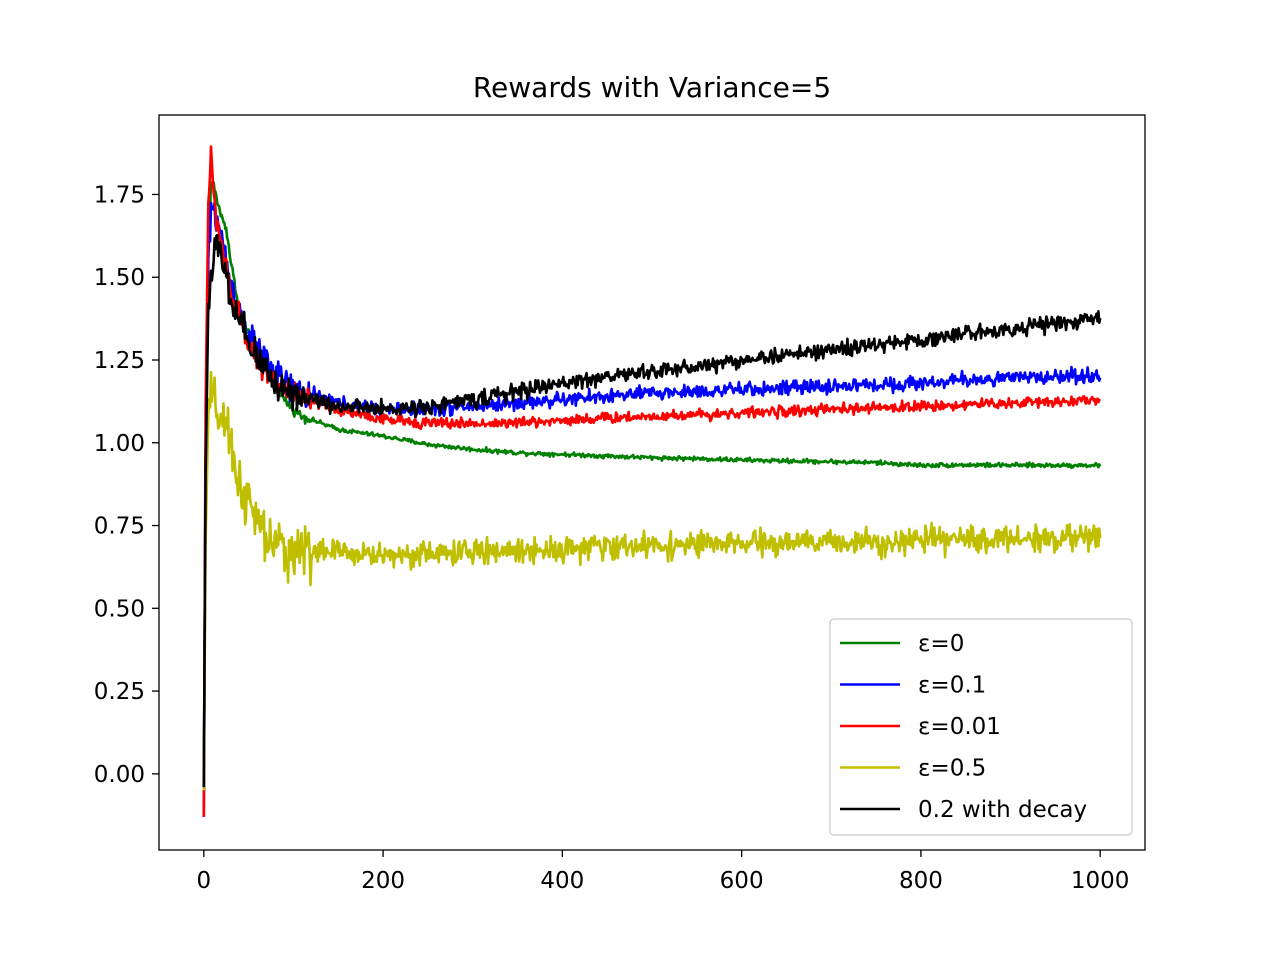 The height and width of the screenshot is (955, 1273). What do you see at coordinates (119, 278) in the screenshot?
I see `y-tick-label: 1.50` at bounding box center [119, 278].